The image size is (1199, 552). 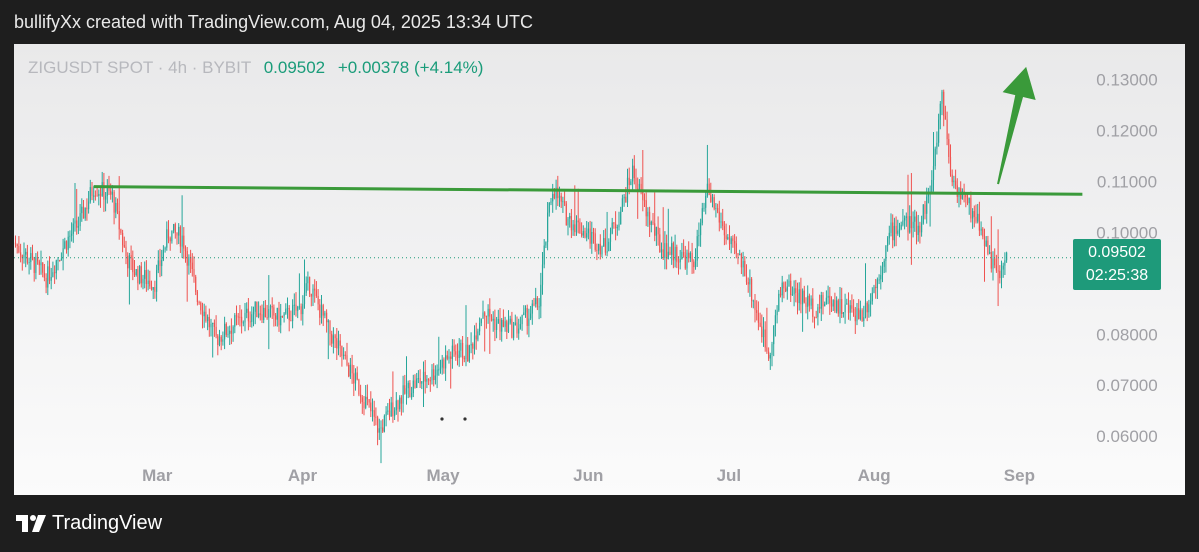 What do you see at coordinates (31, 523) in the screenshot?
I see `tradingview-logo-icon` at bounding box center [31, 523].